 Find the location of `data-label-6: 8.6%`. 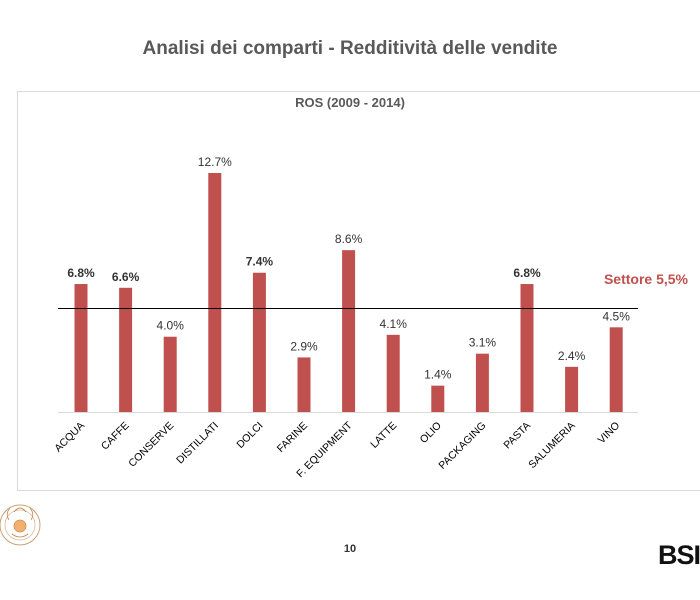

data-label-6: 8.6% is located at coordinates (349, 239).